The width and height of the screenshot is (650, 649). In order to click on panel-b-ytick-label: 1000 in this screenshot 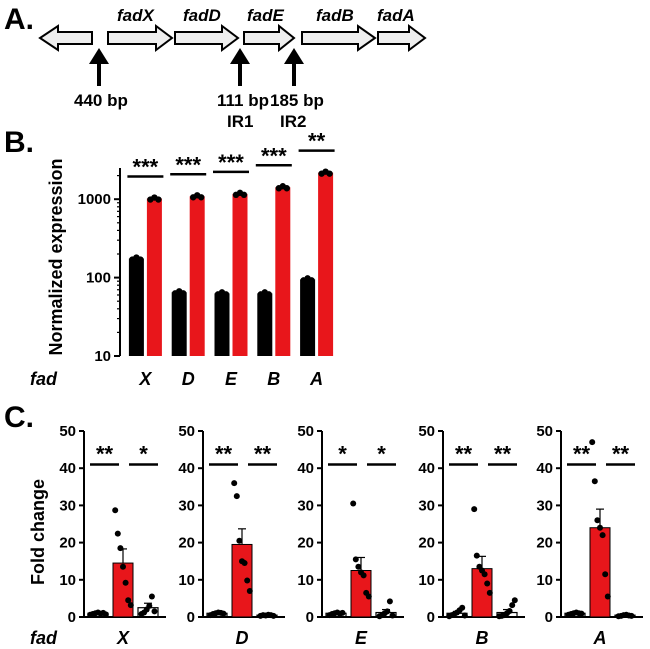, I will do `click(94, 199)`.